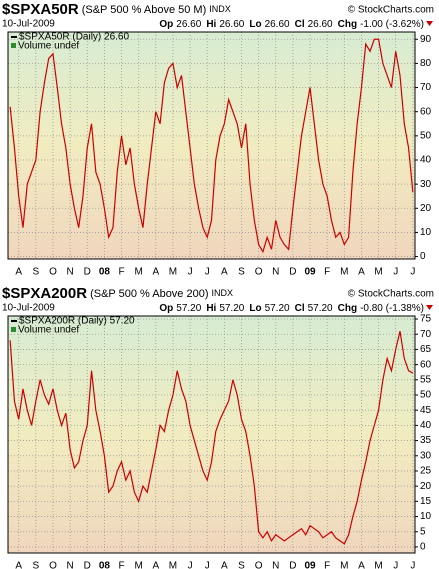 Image resolution: width=439 pixels, height=569 pixels. I want to click on y-tick-label: 45, so click(426, 410).